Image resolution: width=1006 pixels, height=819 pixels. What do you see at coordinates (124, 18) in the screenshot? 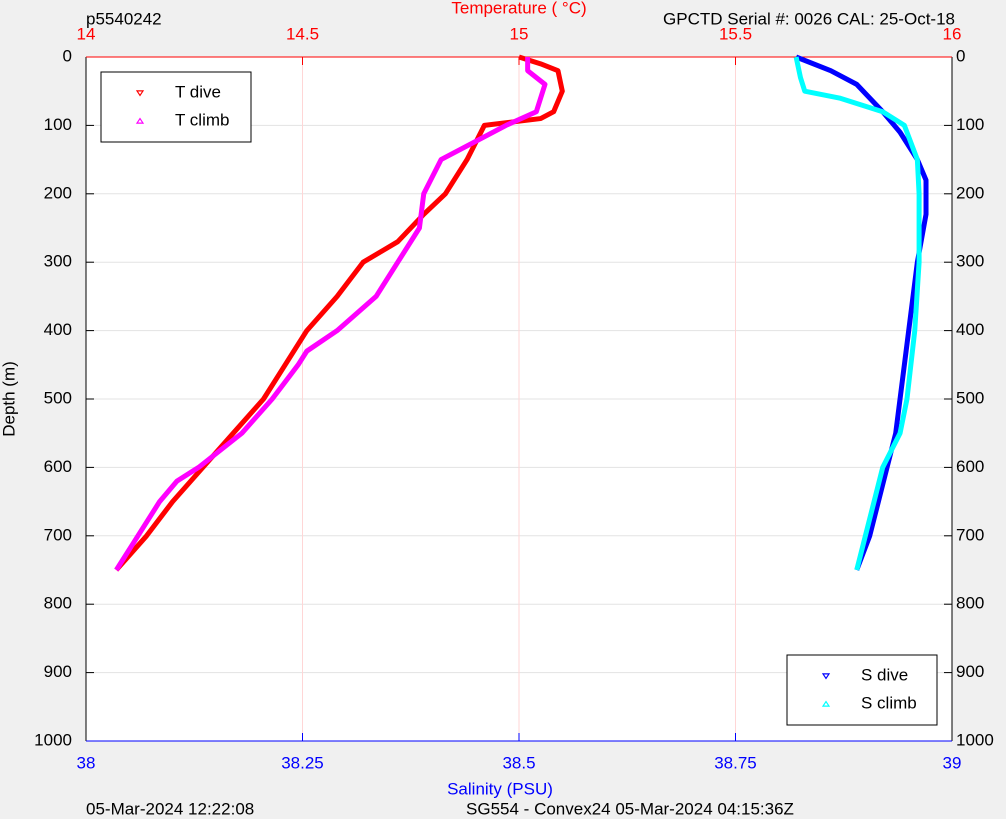
I see `title-left: p5540242` at bounding box center [124, 18].